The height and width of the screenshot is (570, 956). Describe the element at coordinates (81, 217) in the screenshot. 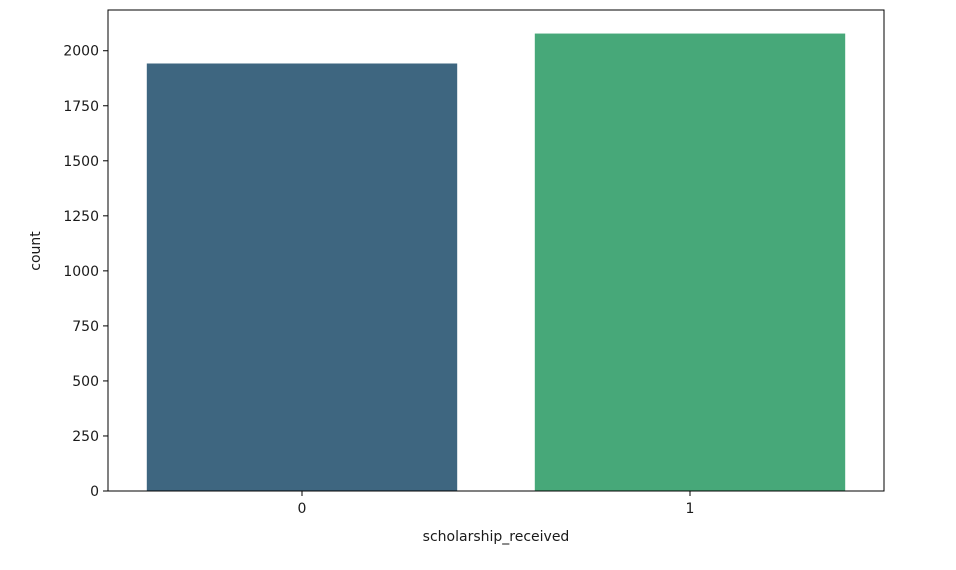

I see `y-tick-label-1250: 1250` at that location.